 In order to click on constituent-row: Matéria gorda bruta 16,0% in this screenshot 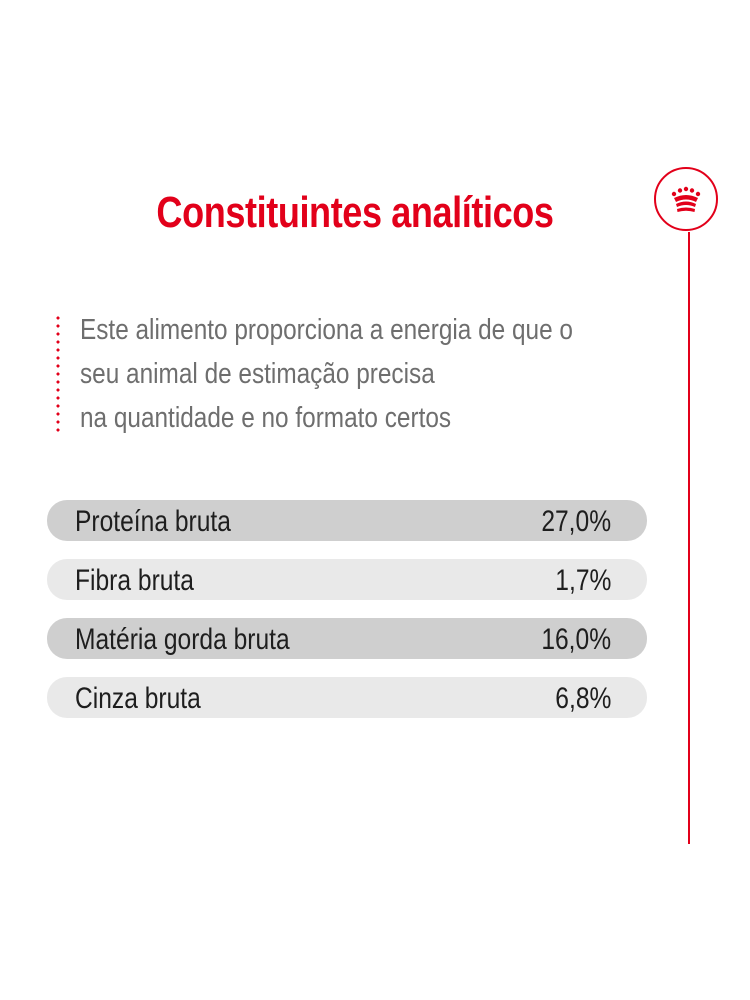, I will do `click(347, 638)`.